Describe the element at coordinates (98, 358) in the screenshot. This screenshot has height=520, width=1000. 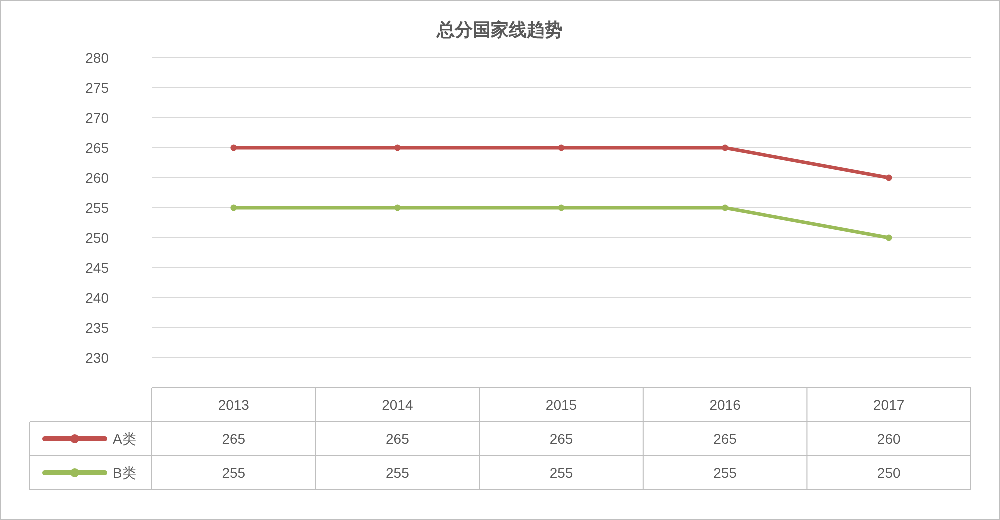
I see `y-tick-label: 230` at that location.